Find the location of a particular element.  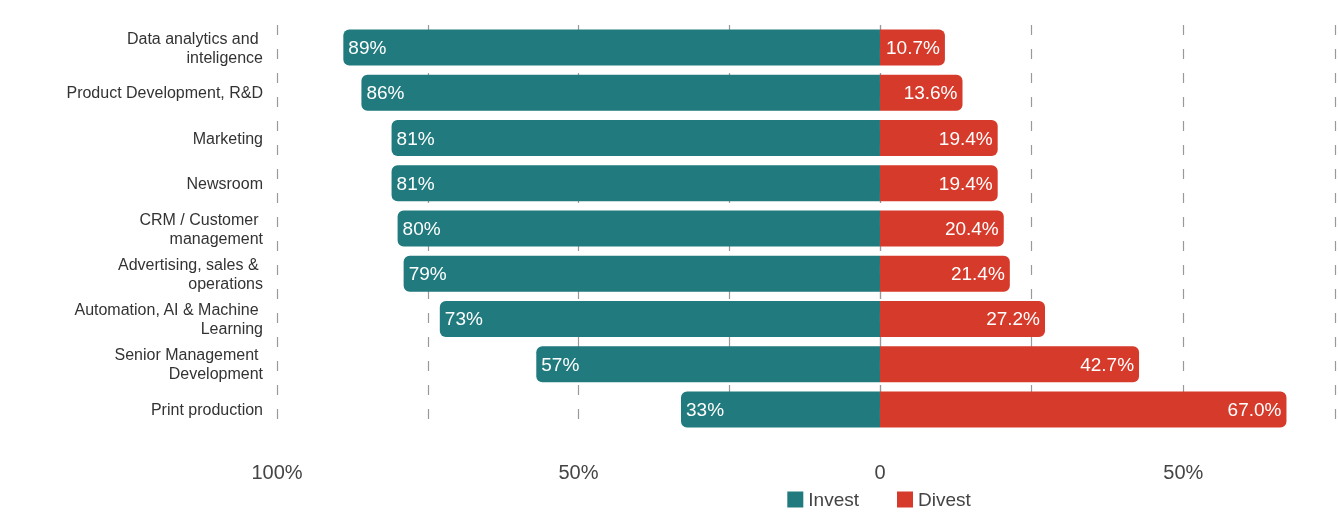

y-tick-label: Print production is located at coordinates (206, 409).